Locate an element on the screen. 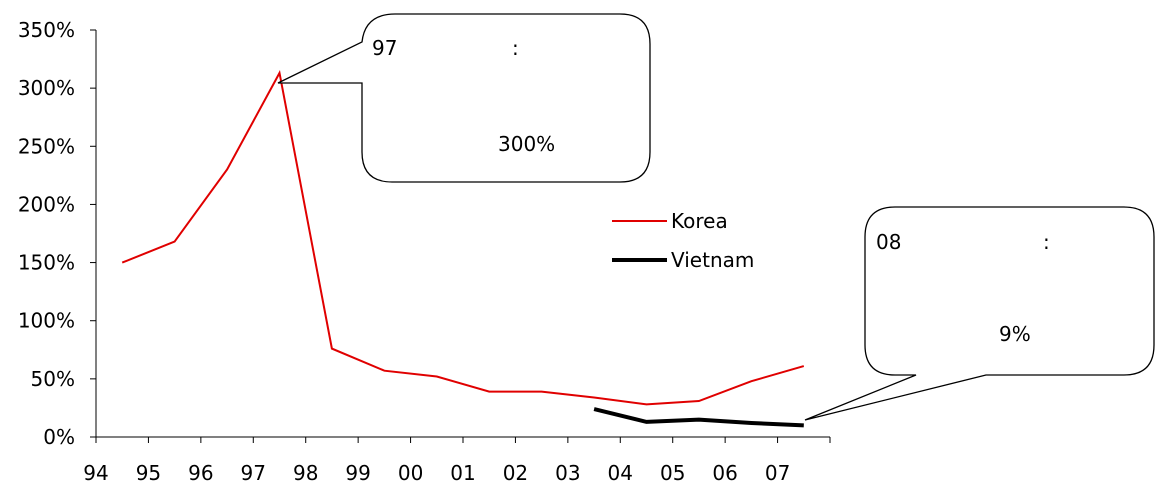  y-tick-label: 0% is located at coordinates (59, 437).